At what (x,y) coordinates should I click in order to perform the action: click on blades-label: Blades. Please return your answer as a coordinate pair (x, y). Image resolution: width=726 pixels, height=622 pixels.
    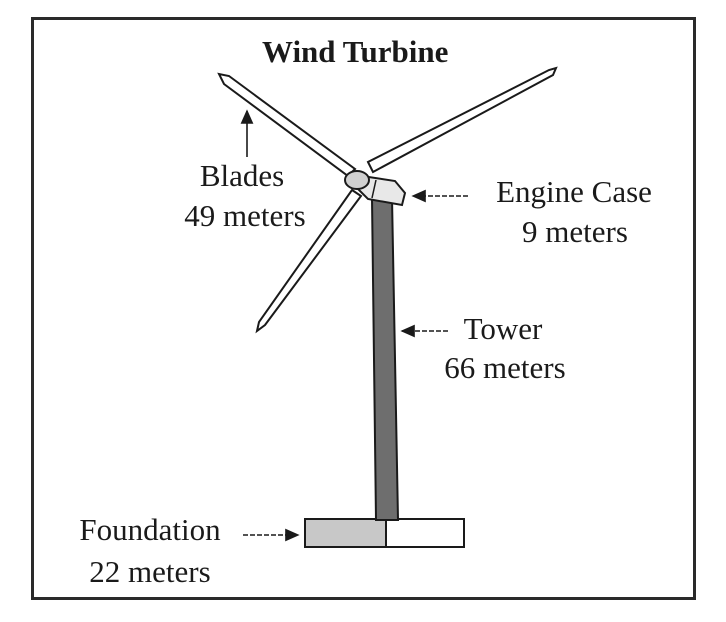
    Looking at the image, I should click on (242, 175).